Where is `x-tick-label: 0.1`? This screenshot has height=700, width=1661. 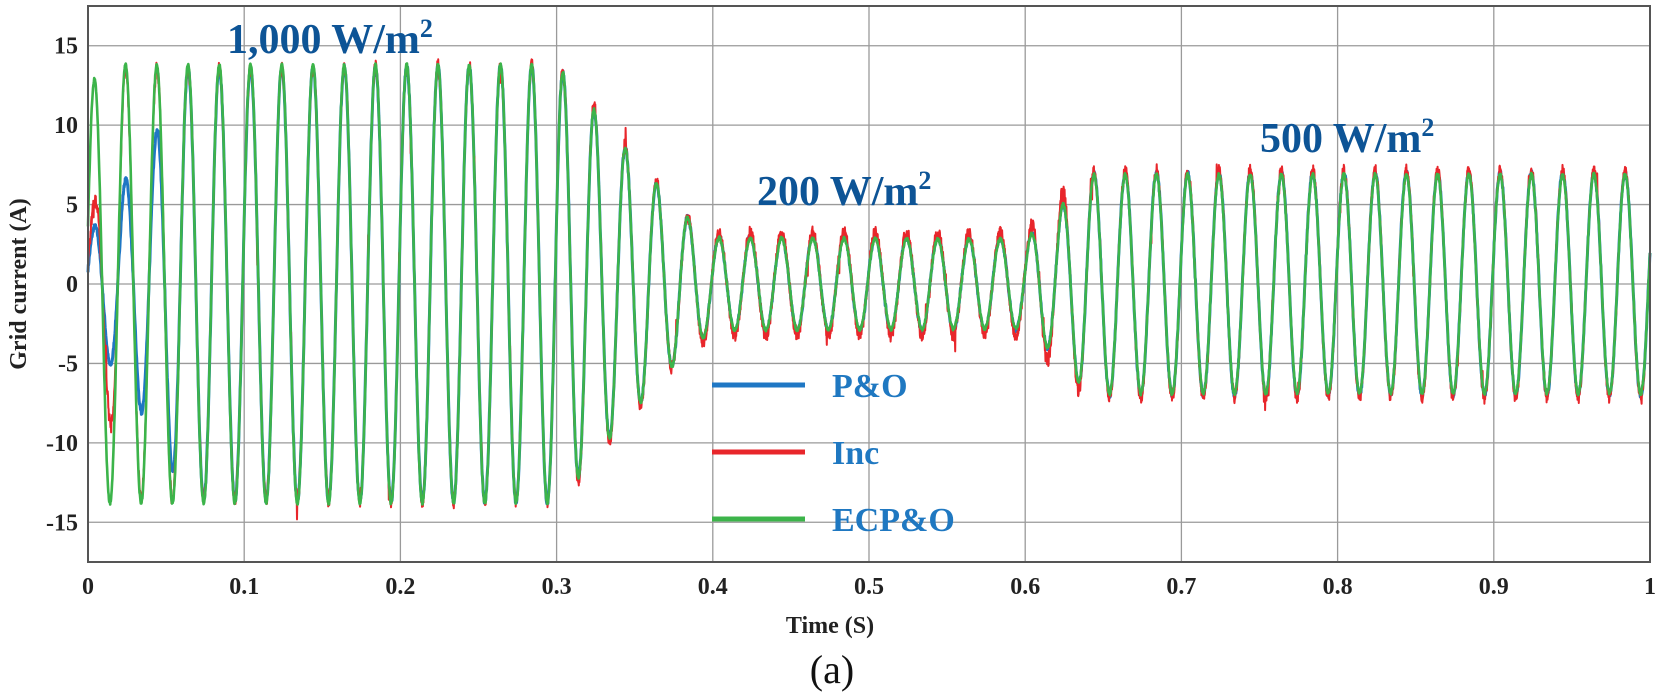
x-tick-label: 0.1 is located at coordinates (244, 587).